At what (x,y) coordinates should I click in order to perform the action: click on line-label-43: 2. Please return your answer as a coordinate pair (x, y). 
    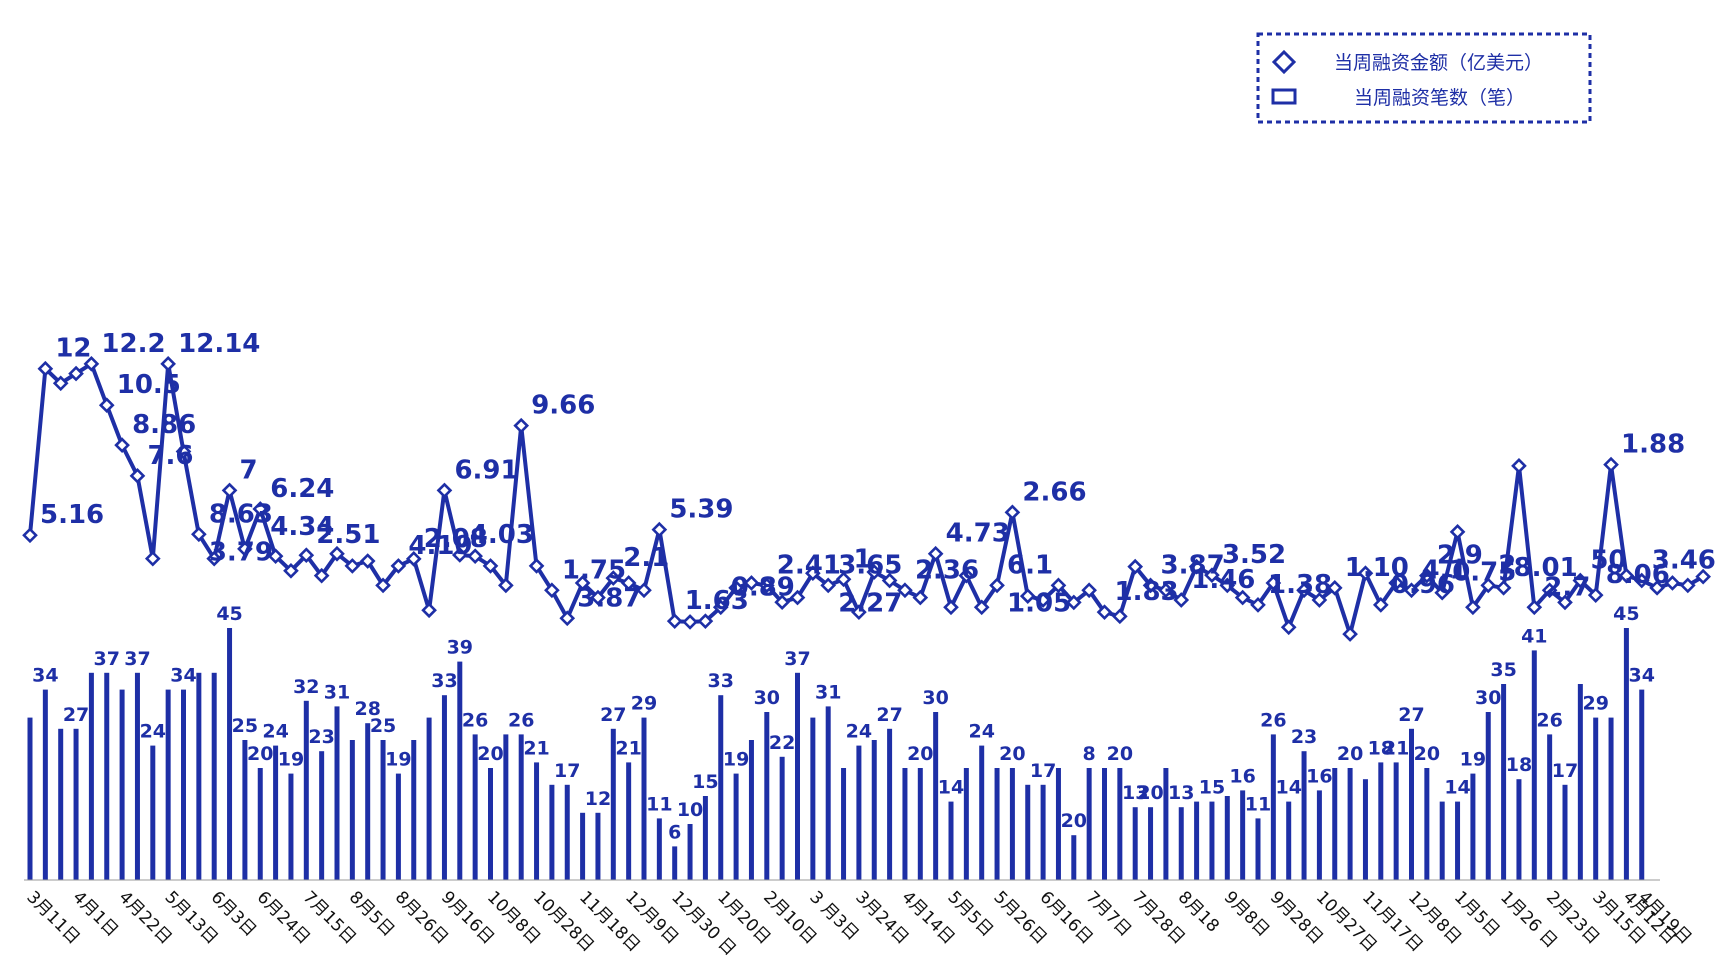
    Looking at the image, I should click on (1507, 565).